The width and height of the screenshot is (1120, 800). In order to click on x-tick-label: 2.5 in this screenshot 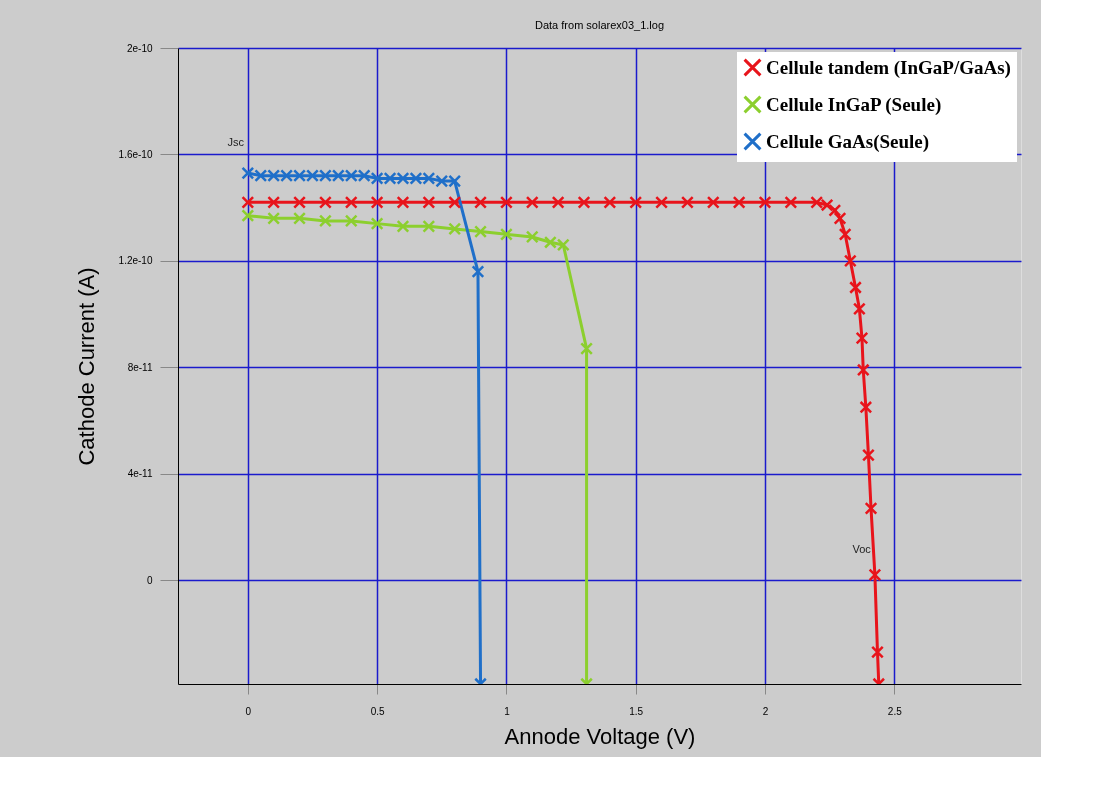, I will do `click(895, 711)`.